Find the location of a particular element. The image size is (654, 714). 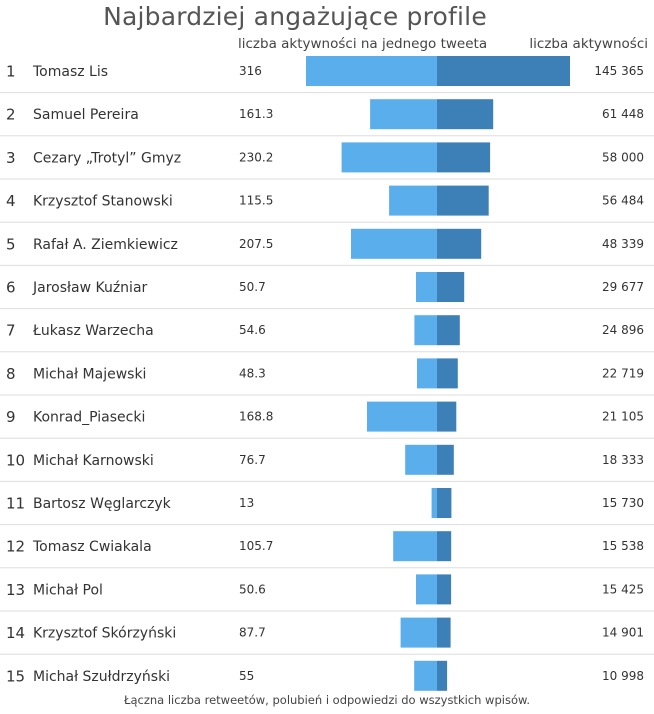

rank-label-2: 2 is located at coordinates (11, 115).